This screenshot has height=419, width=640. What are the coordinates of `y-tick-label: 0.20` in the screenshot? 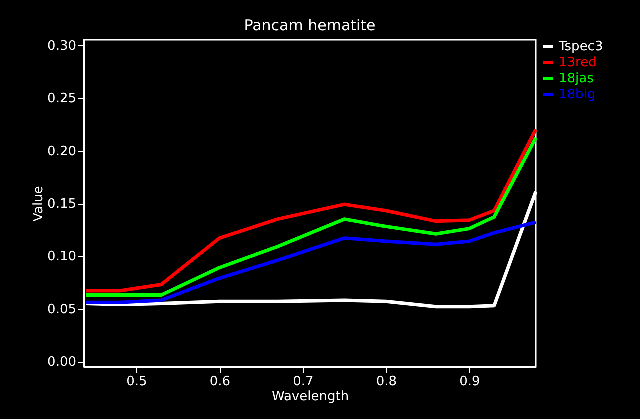 It's located at (62, 152).